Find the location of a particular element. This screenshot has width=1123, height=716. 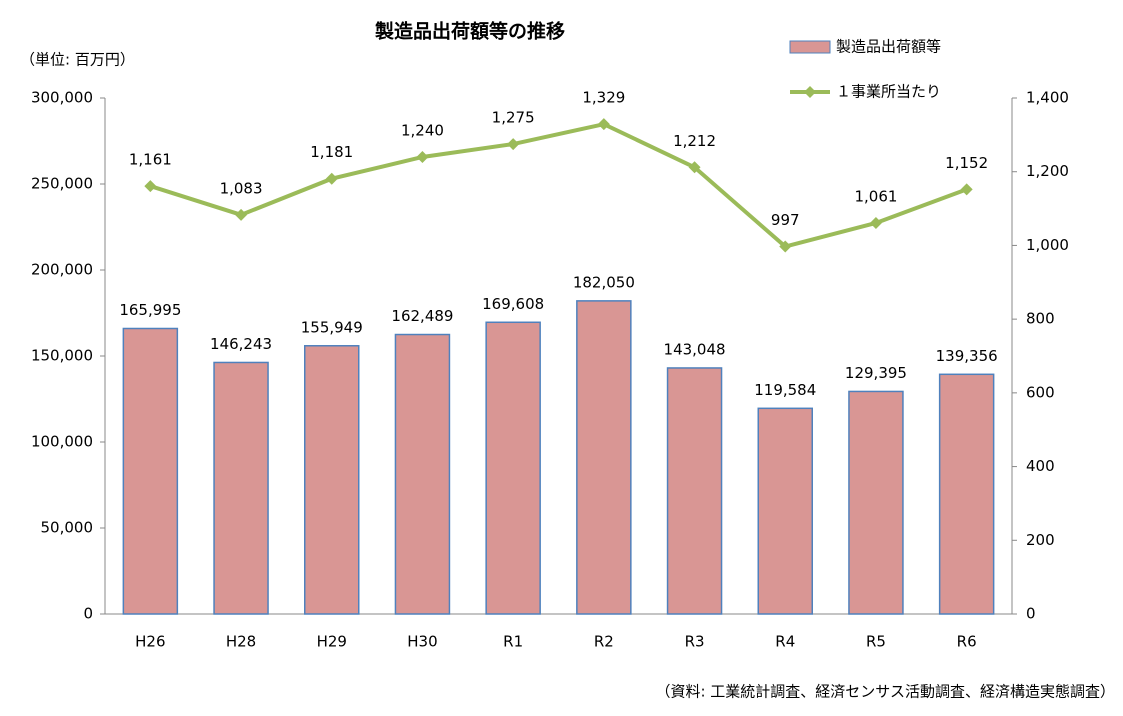

data-label: 182,050 is located at coordinates (604, 282).